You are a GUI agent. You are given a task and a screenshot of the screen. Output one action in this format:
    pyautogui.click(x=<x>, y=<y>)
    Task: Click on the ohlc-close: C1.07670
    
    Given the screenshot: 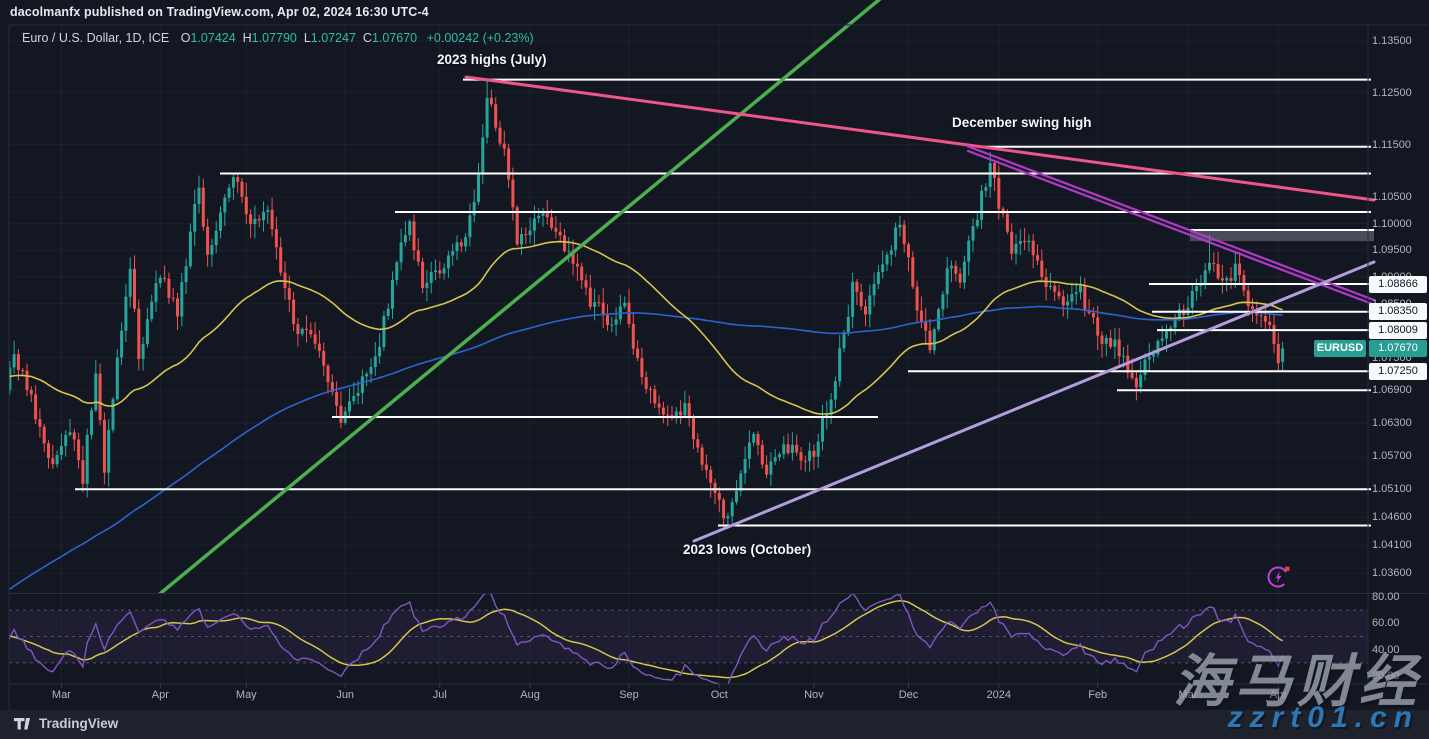 What is the action you would take?
    pyautogui.click(x=390, y=38)
    